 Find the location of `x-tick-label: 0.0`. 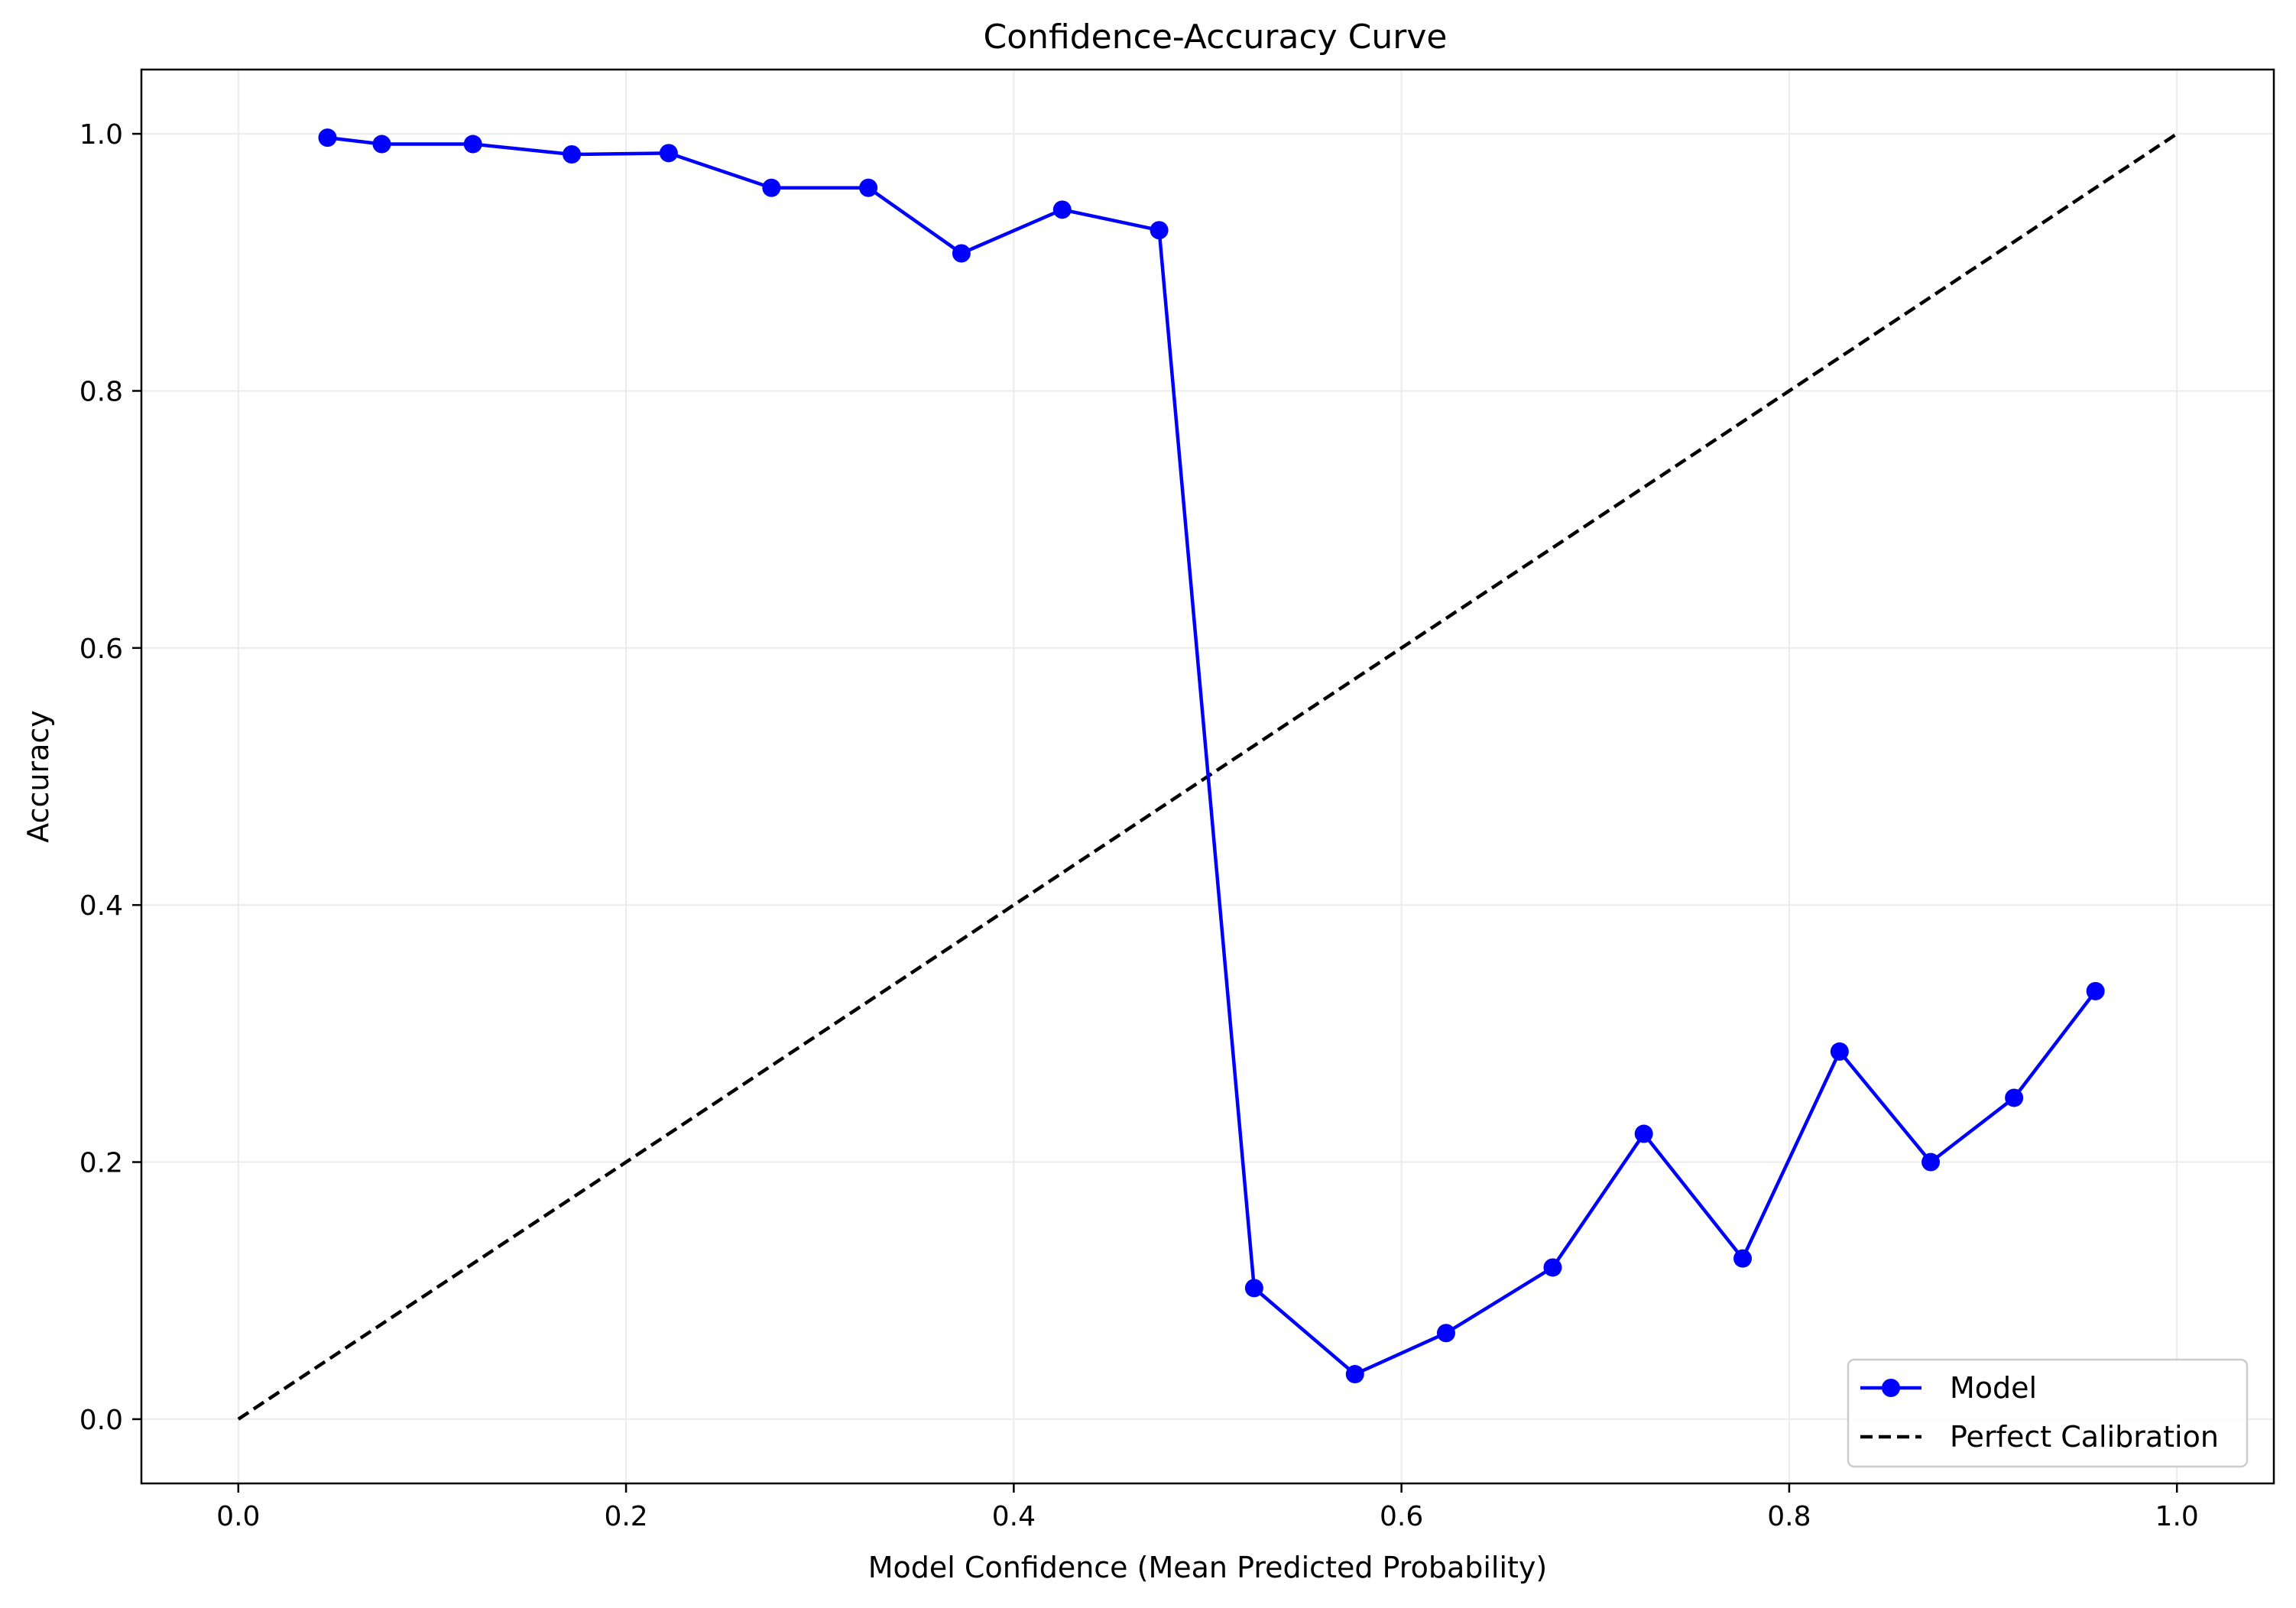

x-tick-label: 0.0 is located at coordinates (238, 1516).